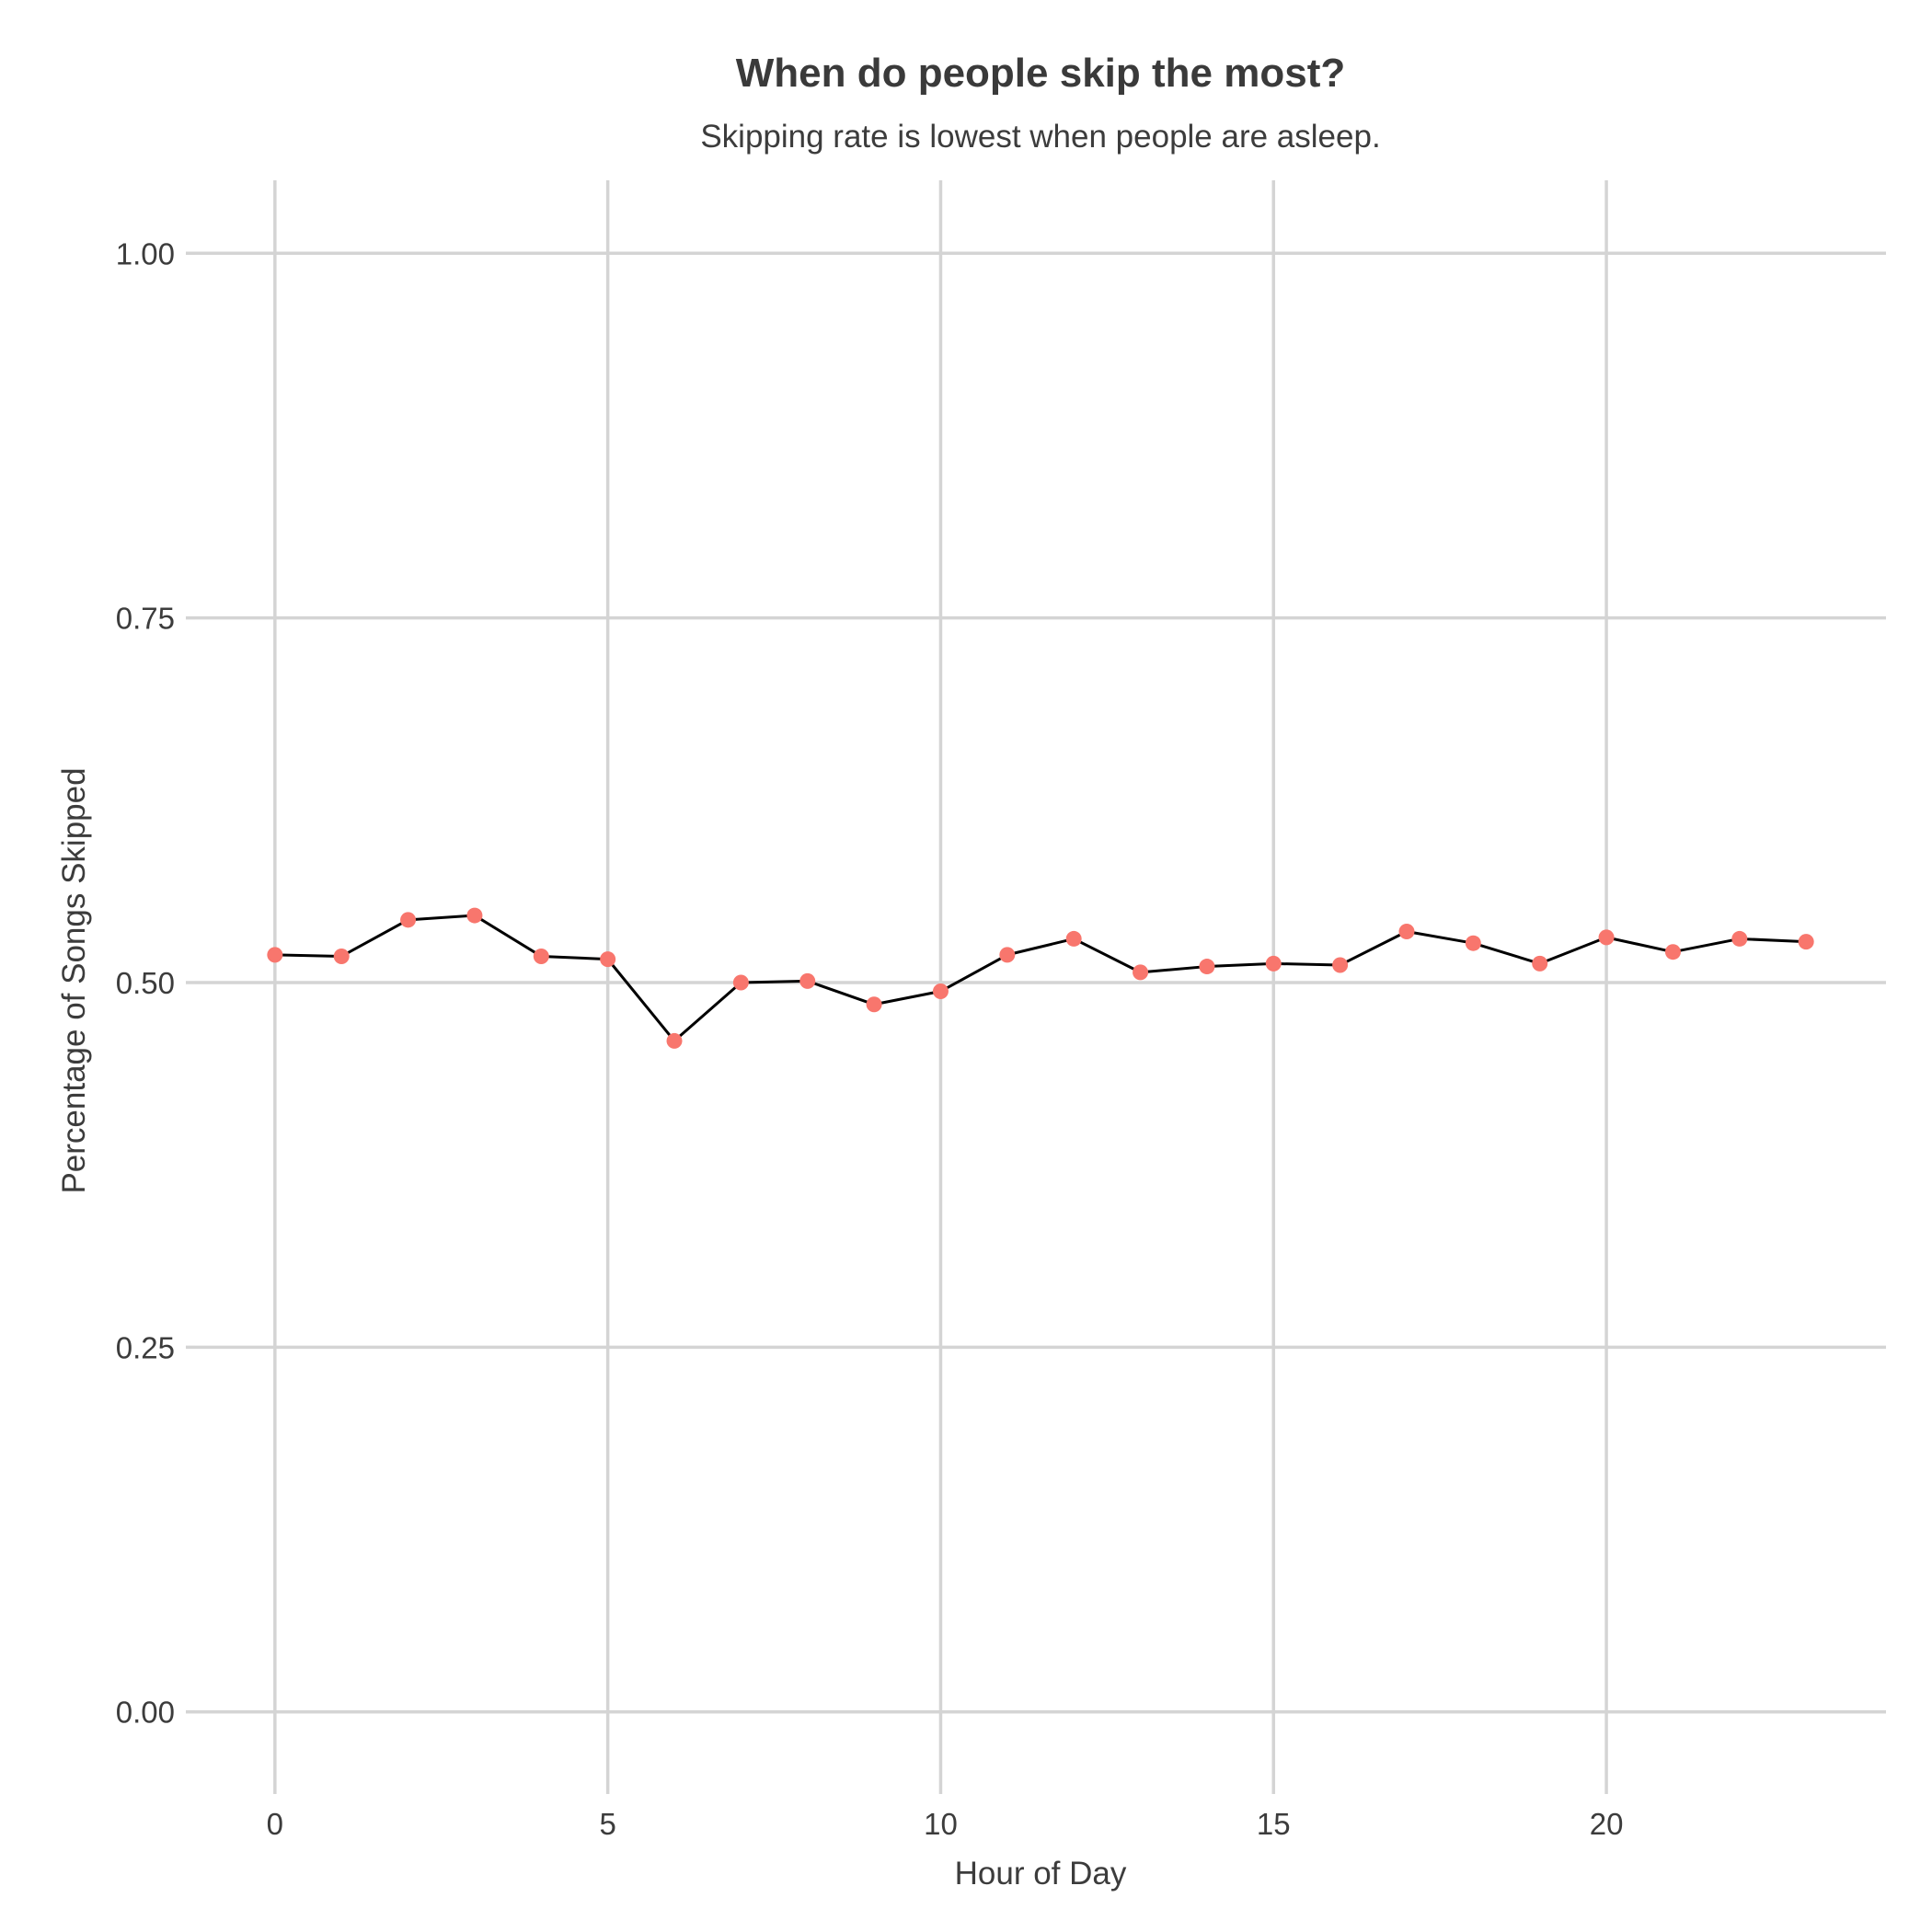 The image size is (1932, 1932). Describe the element at coordinates (1040, 73) in the screenshot. I see `chart-title: When do people skip the most?` at that location.